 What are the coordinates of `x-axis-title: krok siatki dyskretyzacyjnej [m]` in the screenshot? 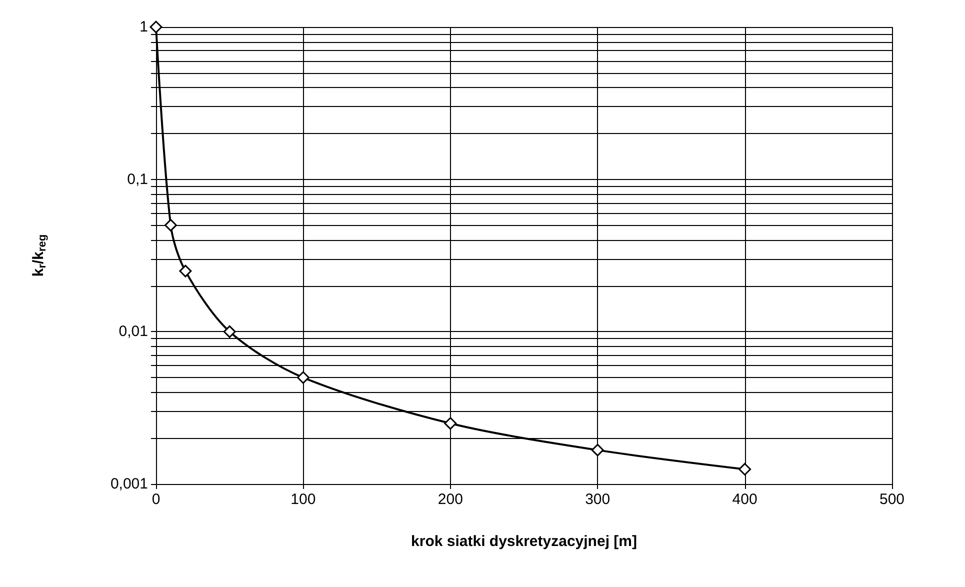 It's located at (524, 541).